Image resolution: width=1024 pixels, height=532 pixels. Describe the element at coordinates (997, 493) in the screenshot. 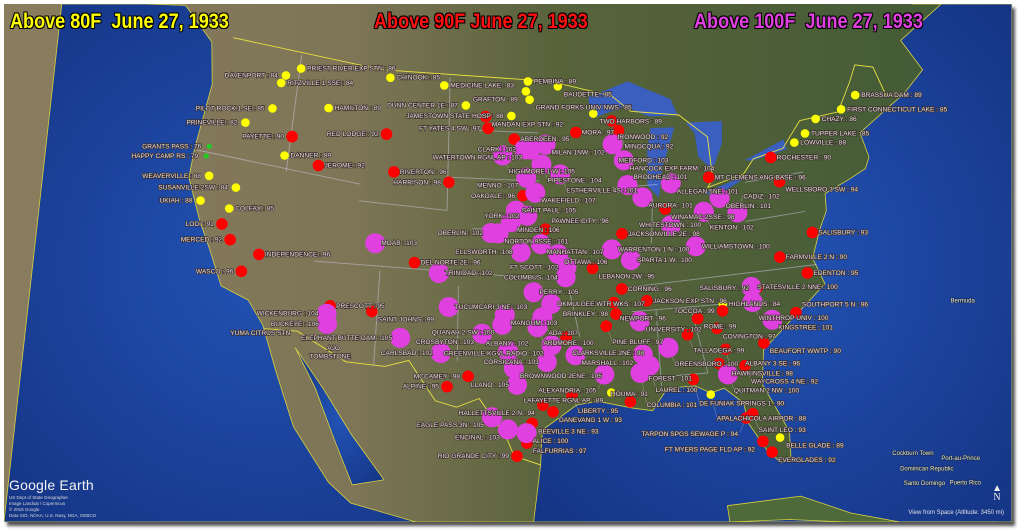

I see `compass-north-icon: ▲ N` at that location.